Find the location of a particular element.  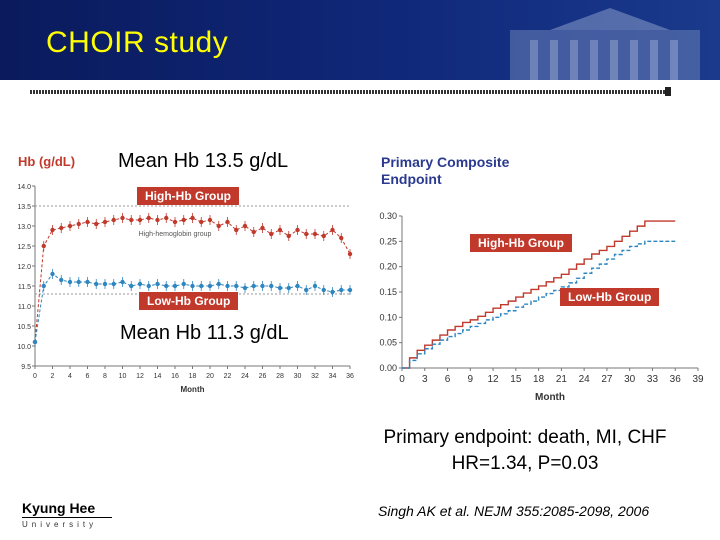

logo-sub: University is located at coordinates (60, 524).